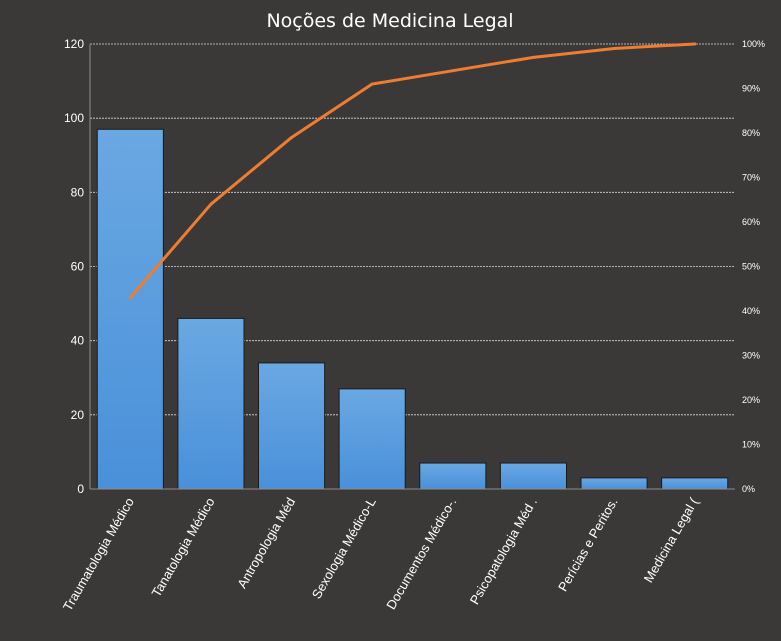 This screenshot has height=641, width=781. Describe the element at coordinates (671, 539) in the screenshot. I see `x-category-label: Medicina Legal (` at that location.